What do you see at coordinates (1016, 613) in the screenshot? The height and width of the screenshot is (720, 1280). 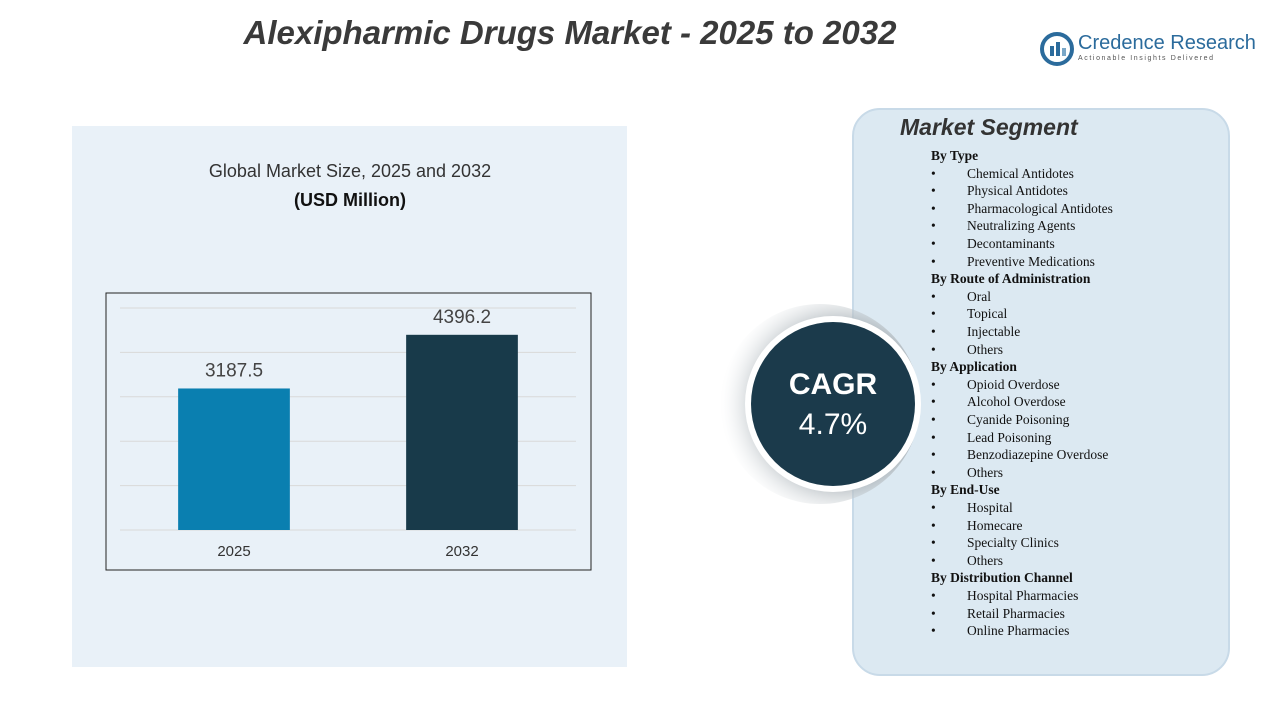 I see `segment-item: Retail Pharmacies` at bounding box center [1016, 613].